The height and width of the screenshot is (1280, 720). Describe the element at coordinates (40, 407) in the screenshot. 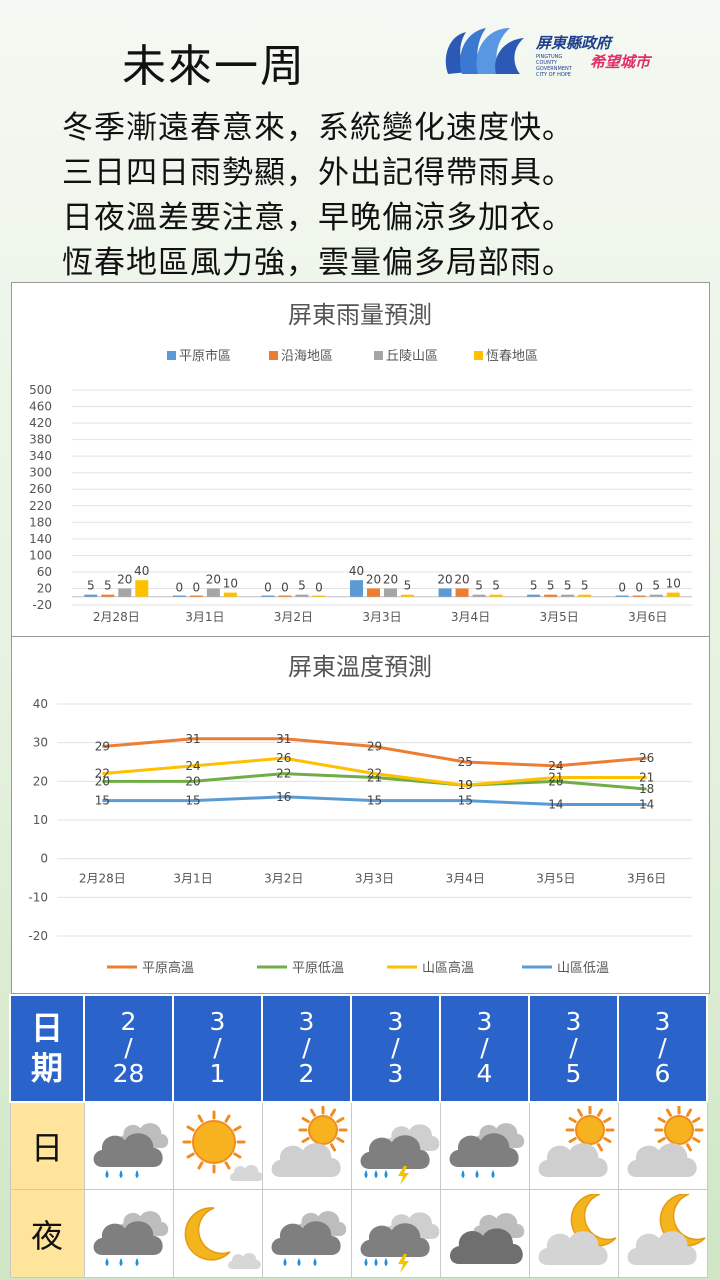

I see `y-tick-label: 460` at that location.